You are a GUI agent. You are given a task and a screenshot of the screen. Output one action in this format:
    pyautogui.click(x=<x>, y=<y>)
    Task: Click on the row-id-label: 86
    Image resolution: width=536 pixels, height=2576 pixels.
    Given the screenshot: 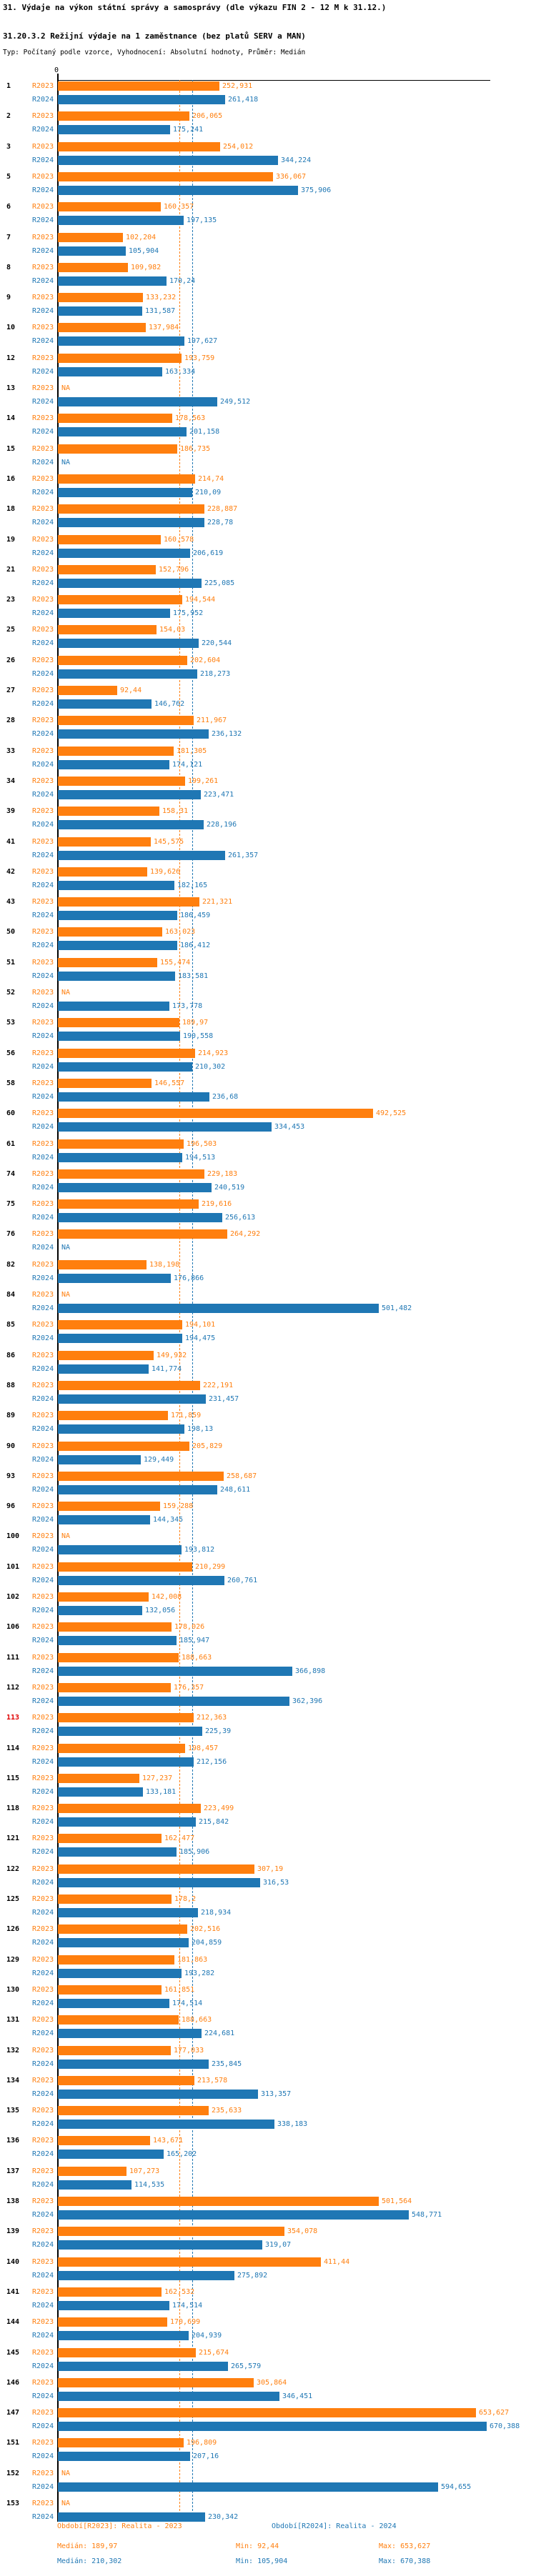 What is the action you would take?
    pyautogui.click(x=11, y=1355)
    